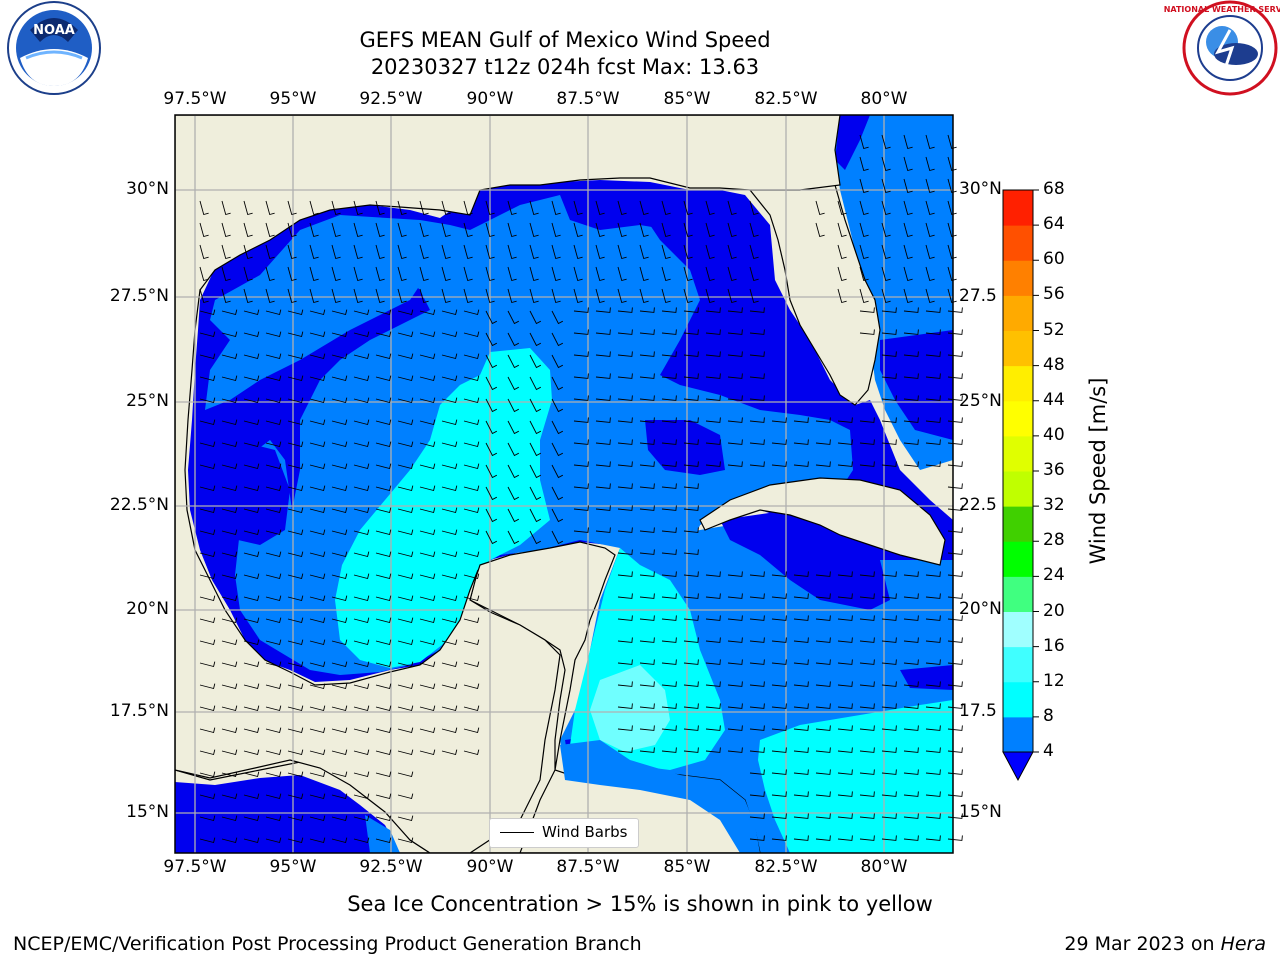 Image resolution: width=1280 pixels, height=960 pixels. Describe the element at coordinates (293, 867) in the screenshot. I see `lon-label-bottom: 95°W` at that location.